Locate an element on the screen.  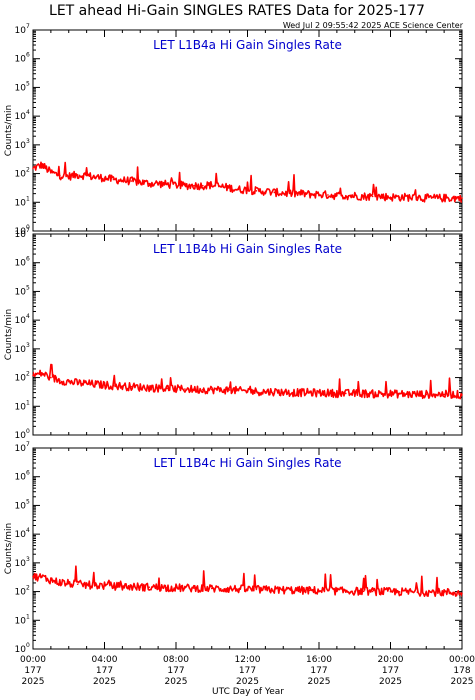
panel-title: LET L1B4a Hi Gain Singles Rate is located at coordinates (247, 45).